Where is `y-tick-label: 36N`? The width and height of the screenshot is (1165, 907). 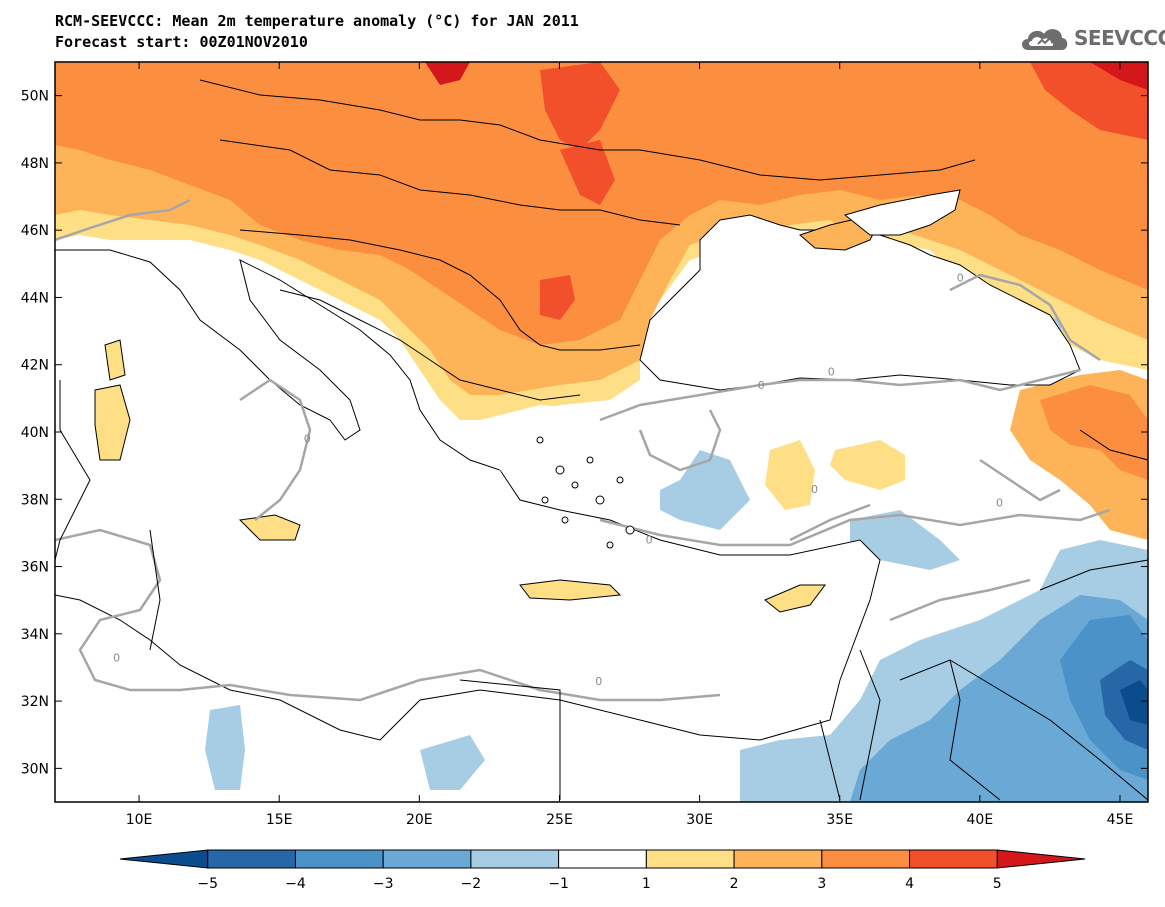 y-tick-label: 36N is located at coordinates (35, 568).